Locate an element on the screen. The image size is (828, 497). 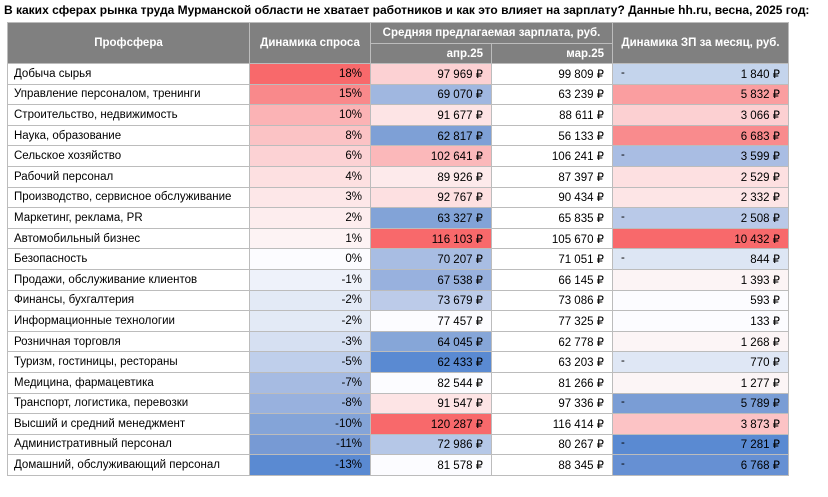
delta-value: 1 840 ₽ is located at coordinates (760, 74).